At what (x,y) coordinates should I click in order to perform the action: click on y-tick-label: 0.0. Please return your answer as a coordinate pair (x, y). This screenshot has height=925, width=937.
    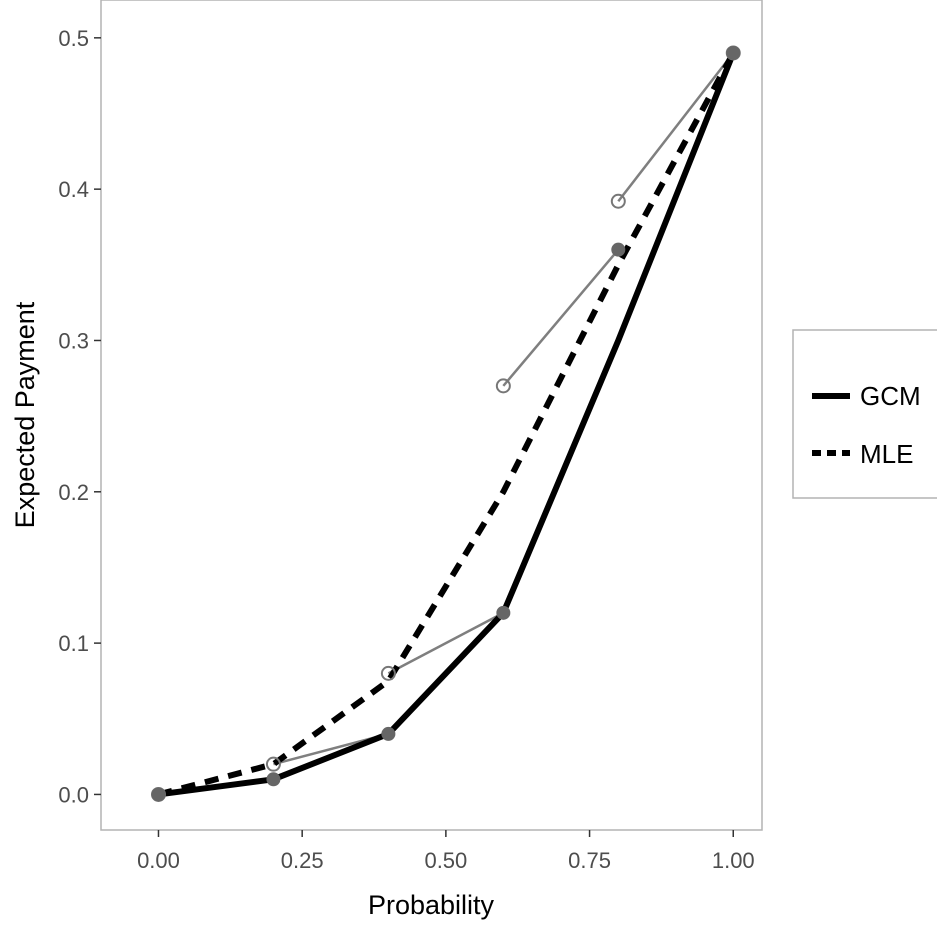
    Looking at the image, I should click on (73, 794).